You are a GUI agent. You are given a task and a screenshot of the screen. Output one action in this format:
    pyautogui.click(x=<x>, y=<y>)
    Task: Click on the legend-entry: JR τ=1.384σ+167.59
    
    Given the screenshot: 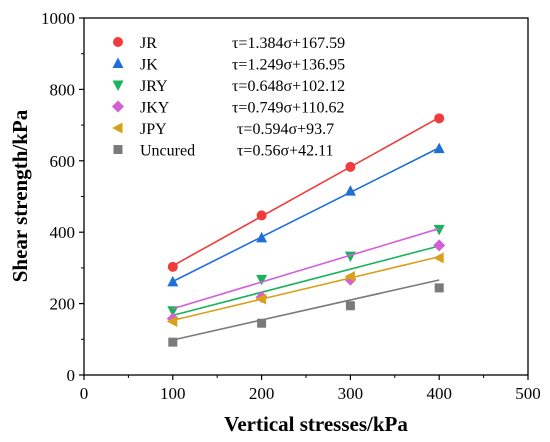 What is the action you would take?
    pyautogui.click(x=229, y=43)
    